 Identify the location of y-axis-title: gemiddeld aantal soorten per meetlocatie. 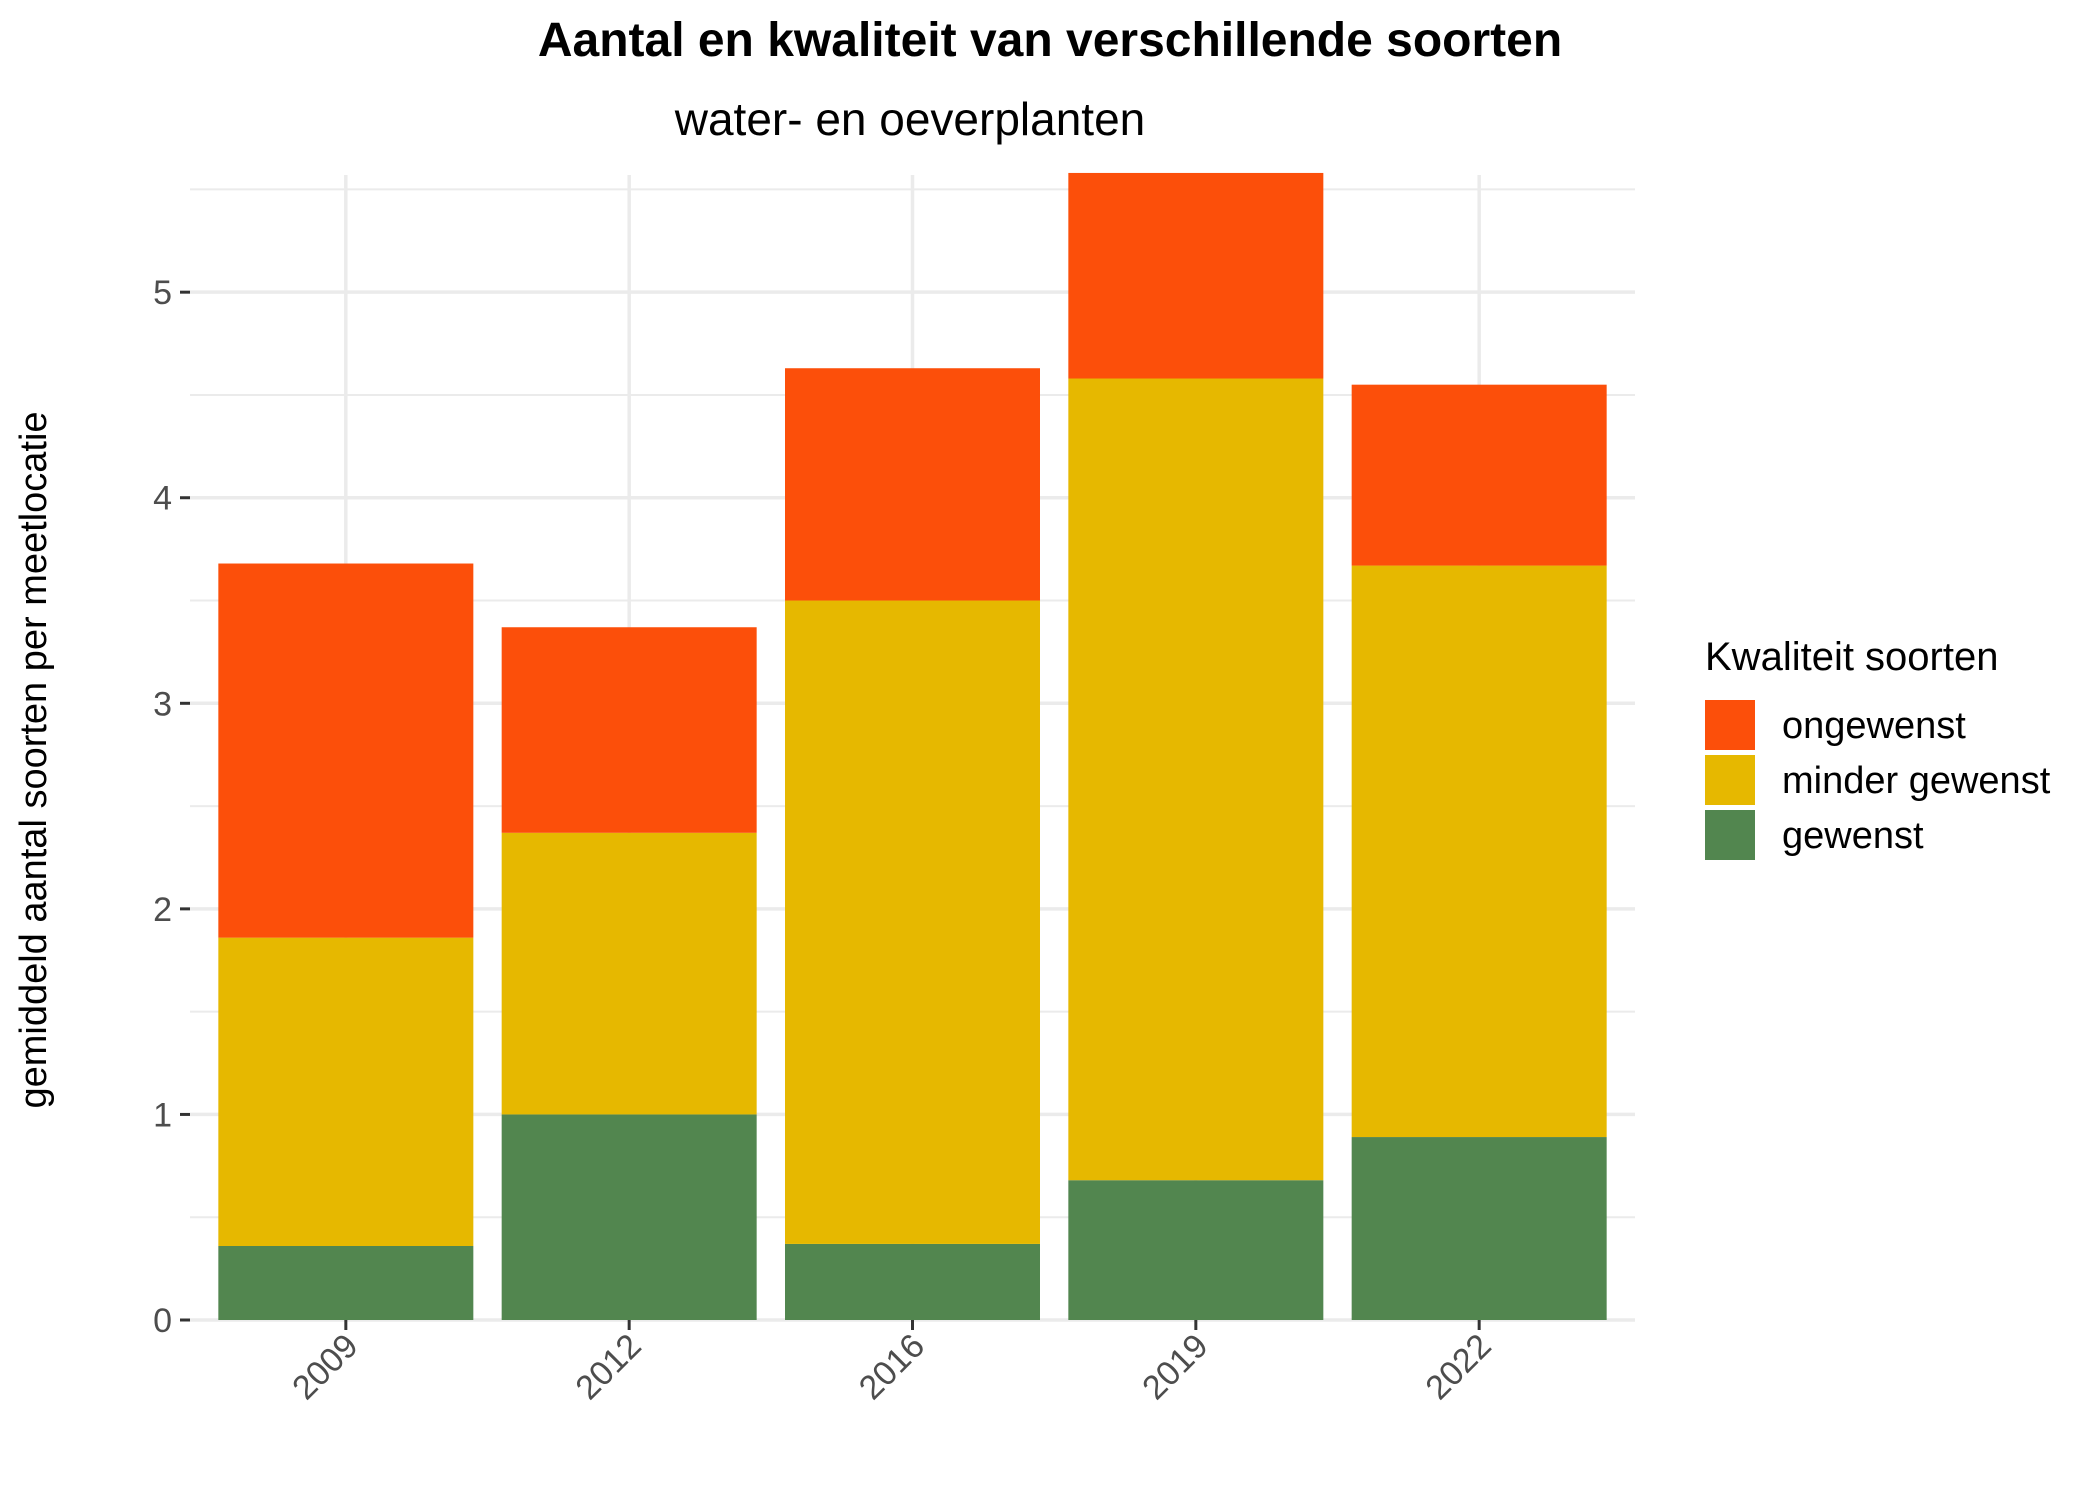
(34, 759).